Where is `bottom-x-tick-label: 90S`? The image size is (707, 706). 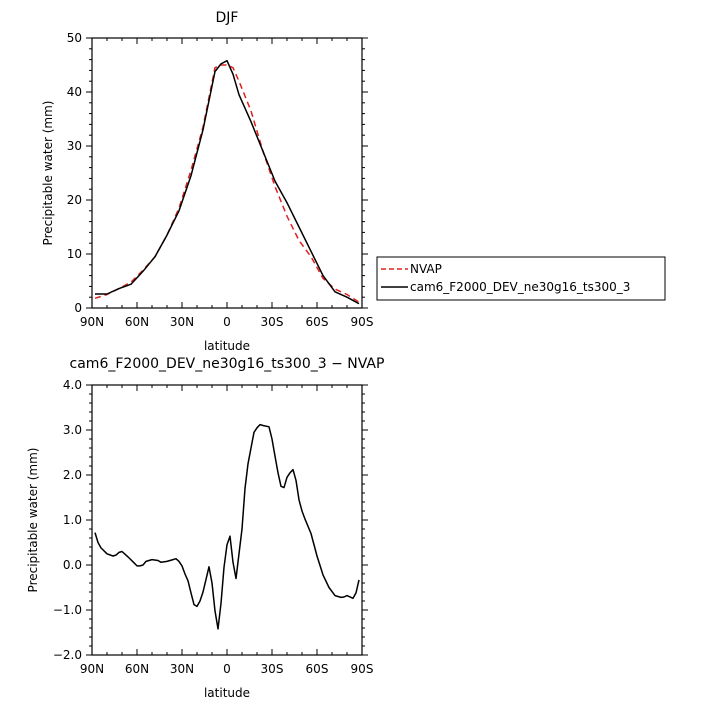 bottom-x-tick-label: 90S is located at coordinates (362, 669).